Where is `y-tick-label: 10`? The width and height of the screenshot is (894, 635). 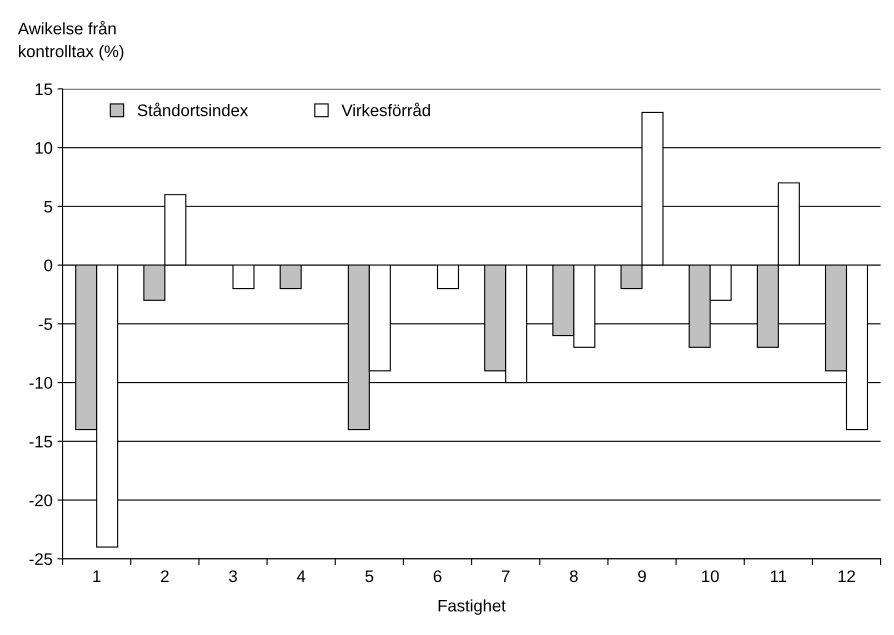 y-tick-label: 10 is located at coordinates (44, 148).